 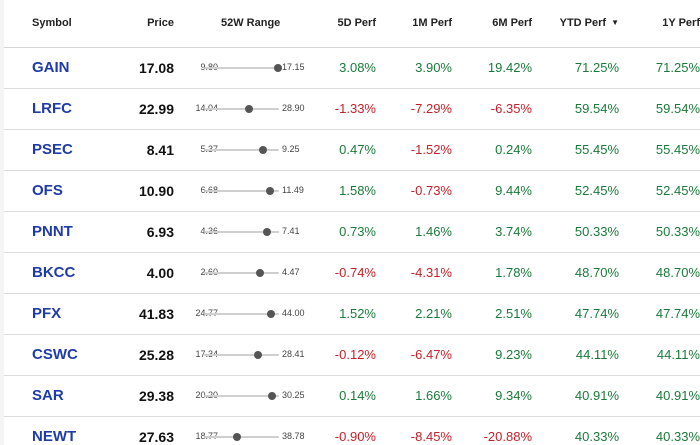 I want to click on symbol-link: GAIN, so click(x=51, y=67).